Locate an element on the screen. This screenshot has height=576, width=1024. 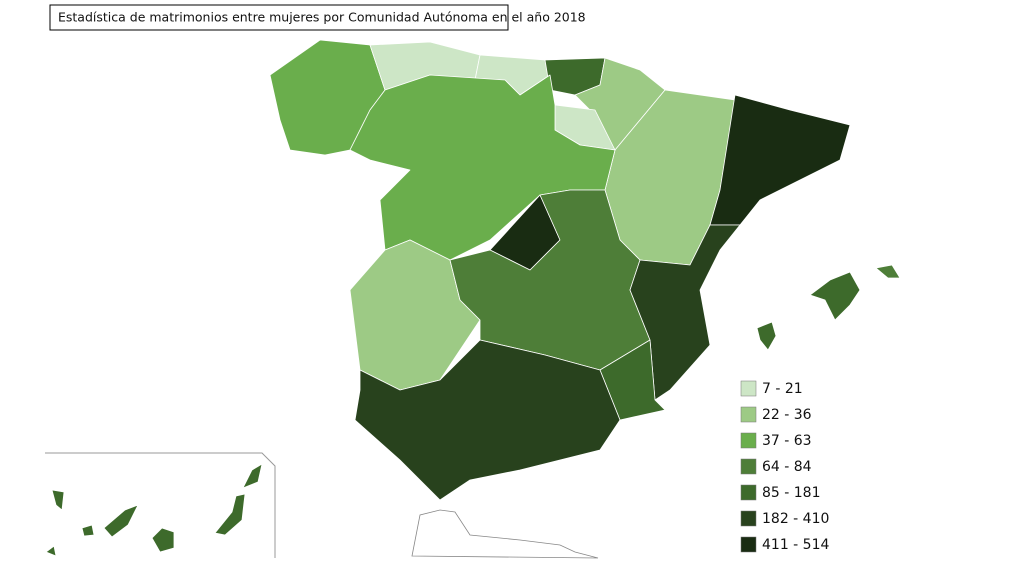
legend-label: 22 - 36 is located at coordinates (787, 415).